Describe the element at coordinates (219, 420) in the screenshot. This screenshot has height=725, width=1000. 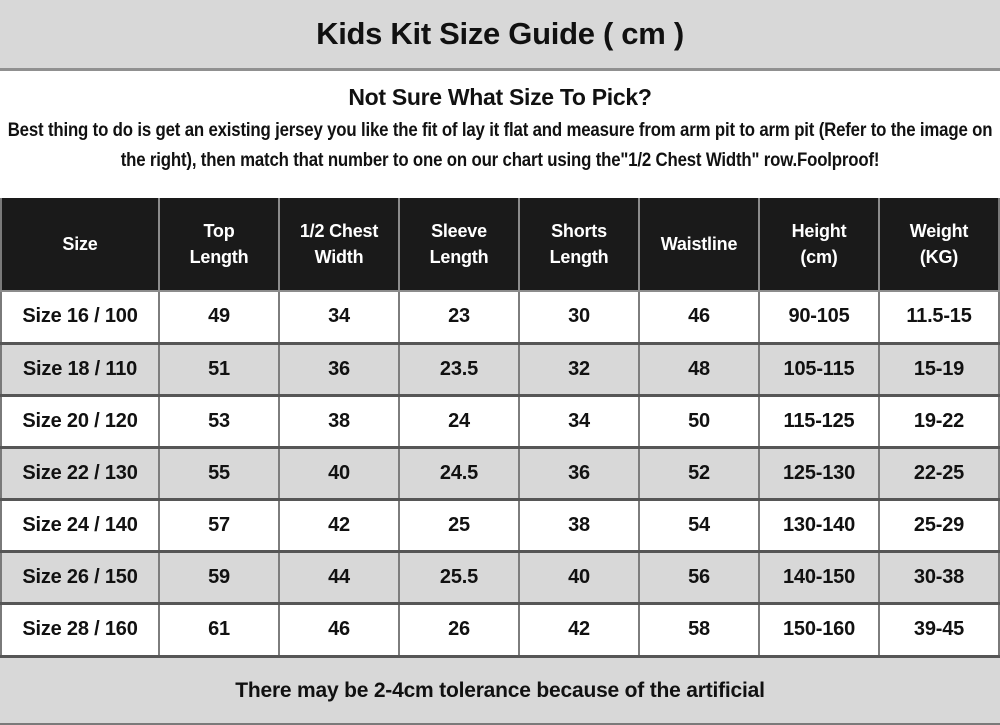
I see `measurement-cell: 53` at that location.